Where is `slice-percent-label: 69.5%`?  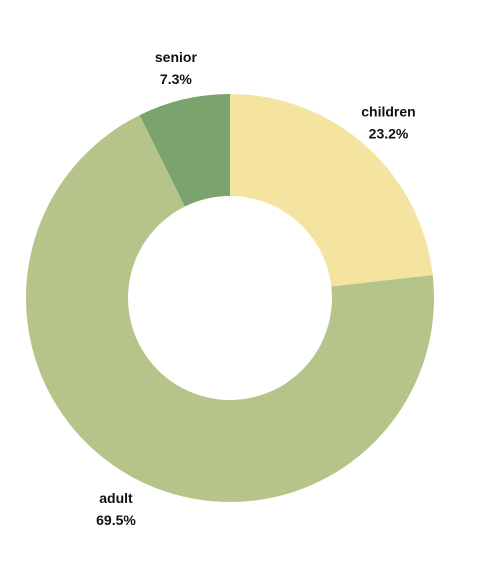
slice-percent-label: 69.5% is located at coordinates (116, 520).